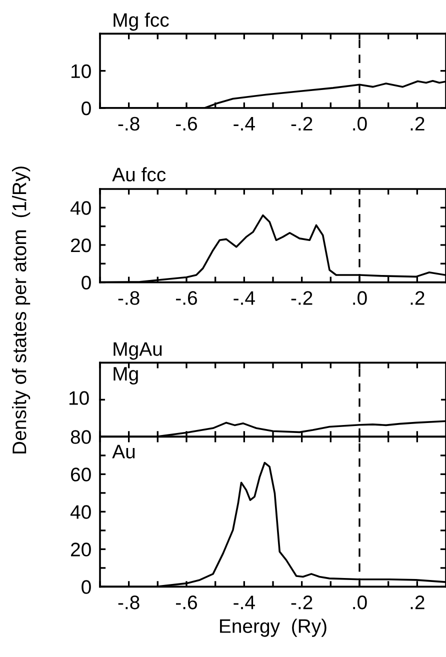 Image resolution: width=446 pixels, height=657 pixels. I want to click on chart-title: MgAu, so click(138, 351).